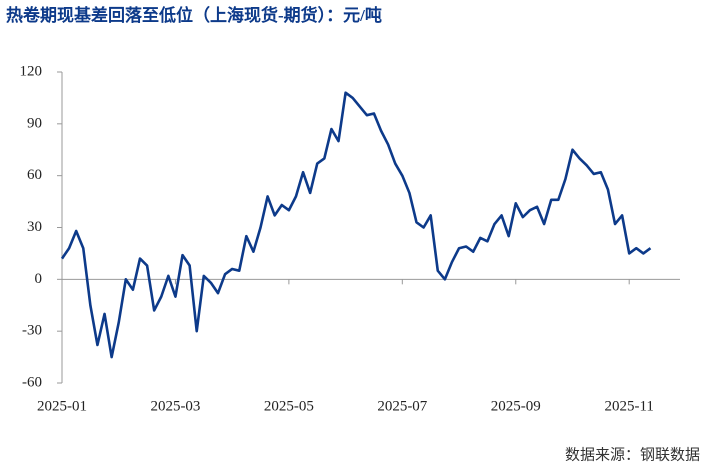 The width and height of the screenshot is (709, 472). I want to click on y-tick-label: 120, so click(31, 71).